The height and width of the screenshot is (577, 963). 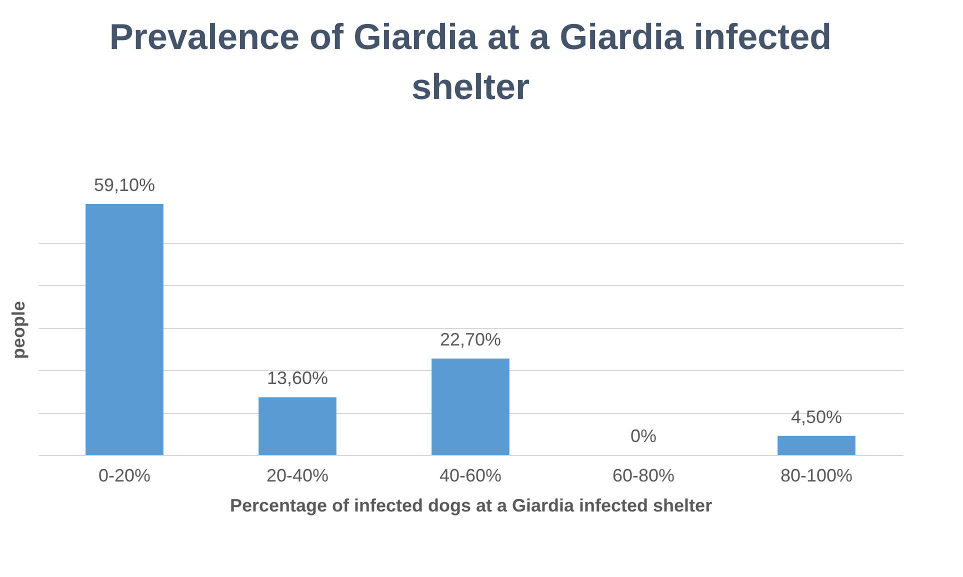 What do you see at coordinates (297, 476) in the screenshot?
I see `x-tick-label: 20-40%` at bounding box center [297, 476].